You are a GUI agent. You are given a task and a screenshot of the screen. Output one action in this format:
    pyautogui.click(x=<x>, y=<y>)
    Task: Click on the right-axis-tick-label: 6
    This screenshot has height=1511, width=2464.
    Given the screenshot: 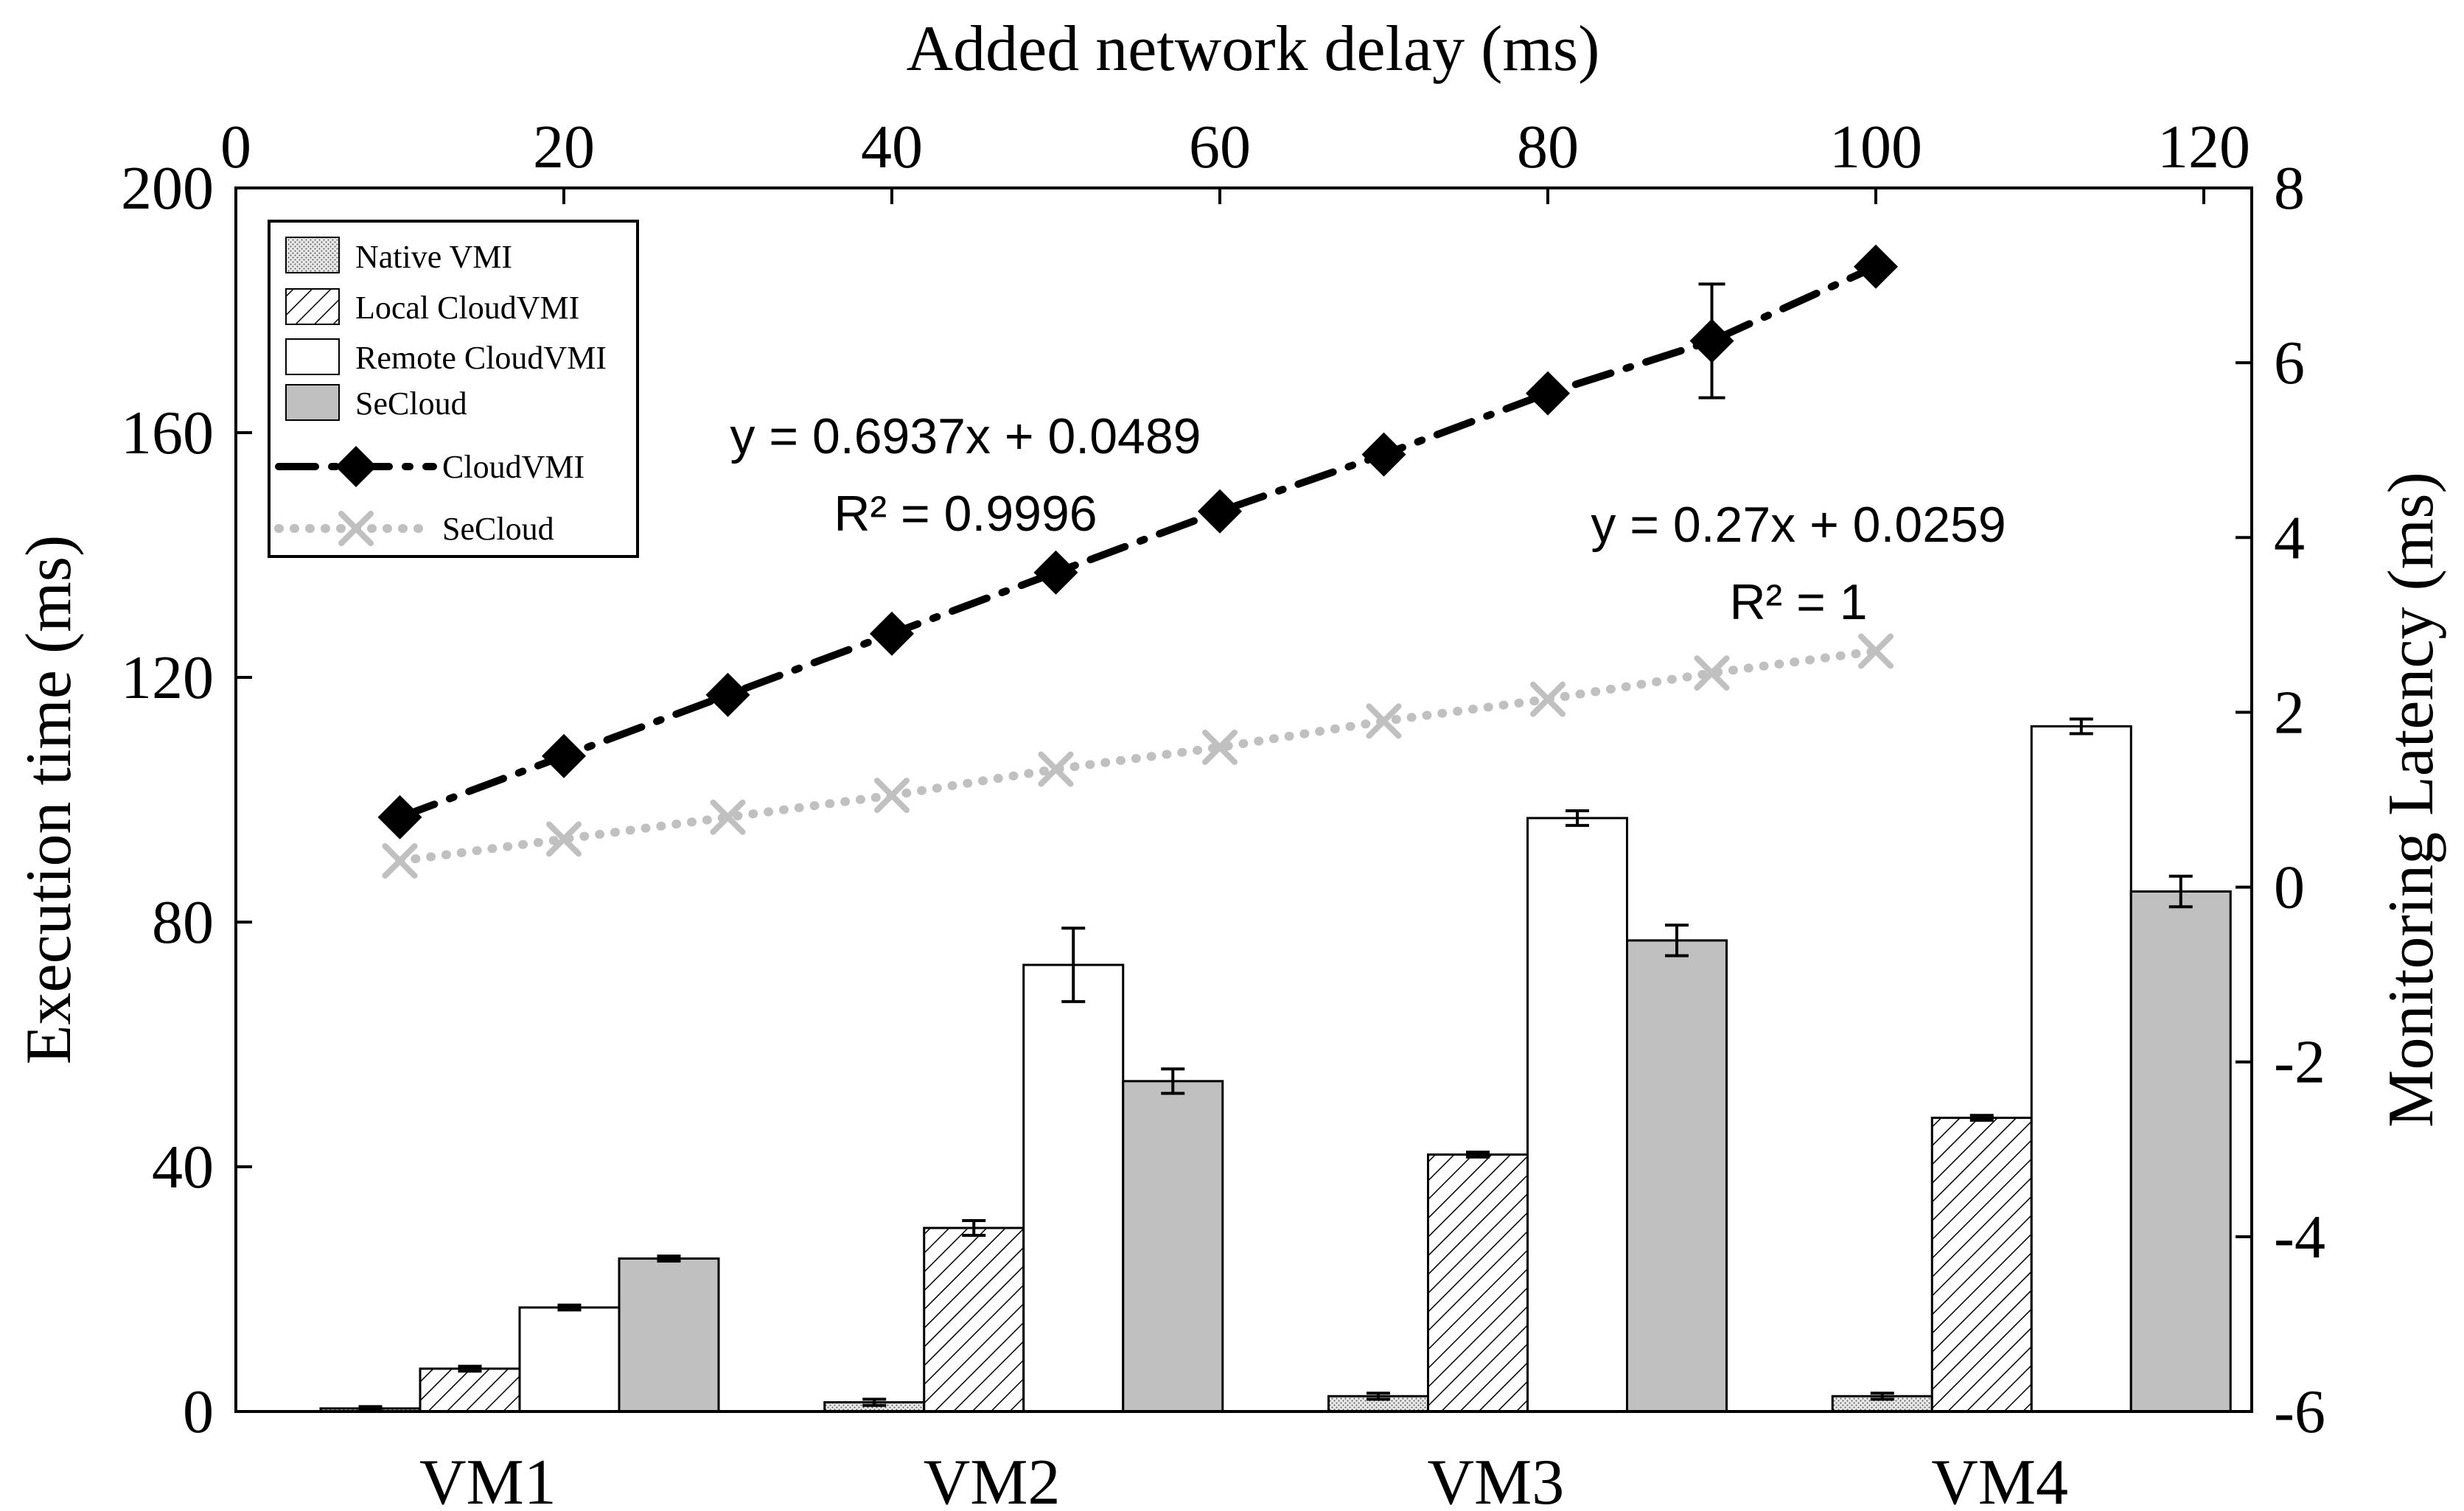 What is the action you would take?
    pyautogui.click(x=2289, y=363)
    